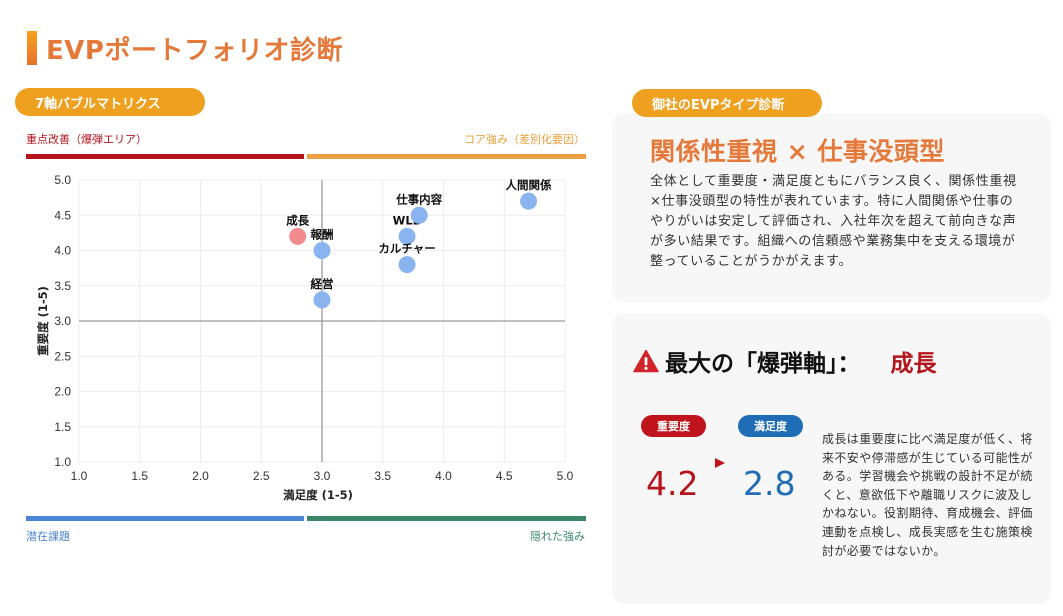  What do you see at coordinates (720, 463) in the screenshot?
I see `arrow-right-icon` at bounding box center [720, 463].